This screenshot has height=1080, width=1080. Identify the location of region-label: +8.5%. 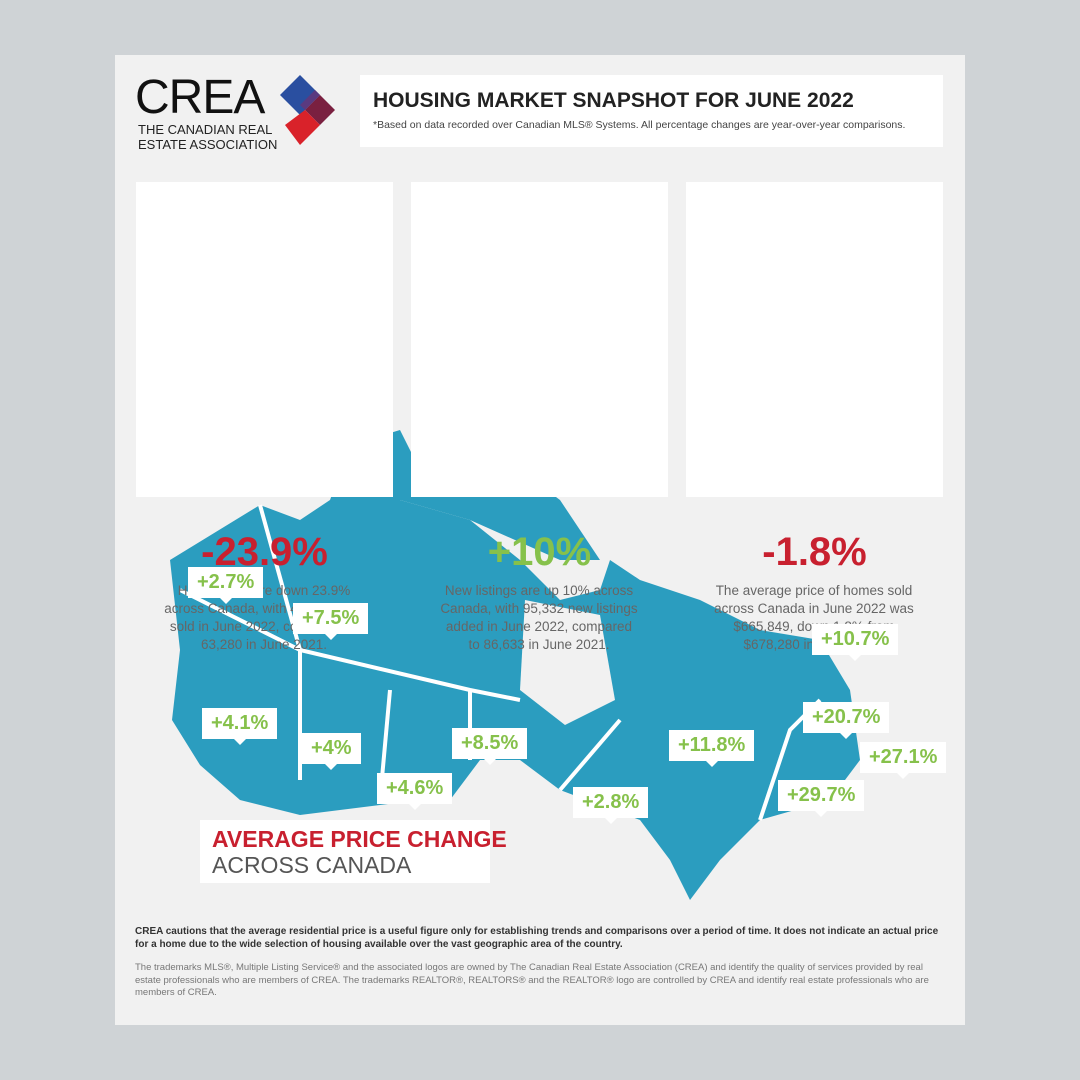
(490, 746).